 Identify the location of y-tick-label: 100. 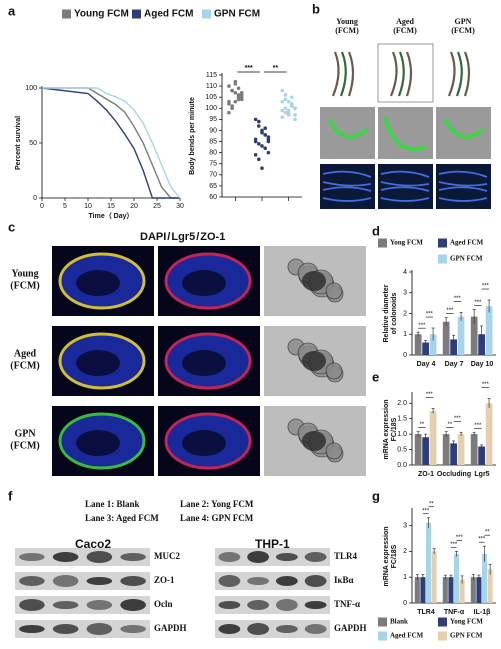
(211, 108).